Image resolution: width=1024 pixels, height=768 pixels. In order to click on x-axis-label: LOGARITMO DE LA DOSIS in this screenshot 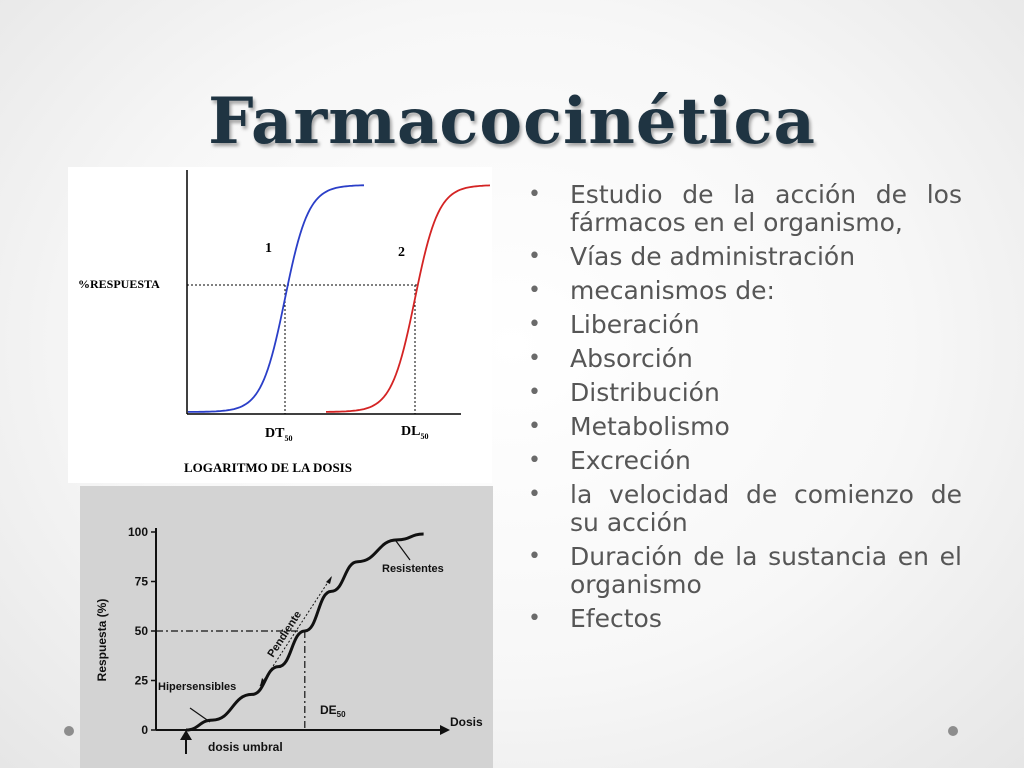, I will do `click(268, 467)`.